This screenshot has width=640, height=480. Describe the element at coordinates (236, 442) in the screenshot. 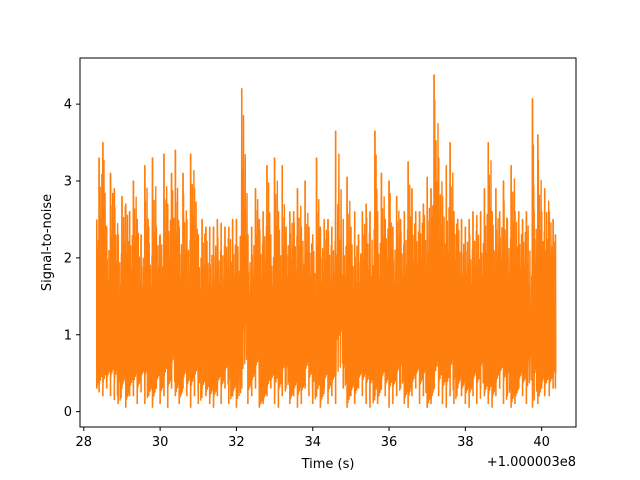

I see `x-tick-label: 32` at that location.